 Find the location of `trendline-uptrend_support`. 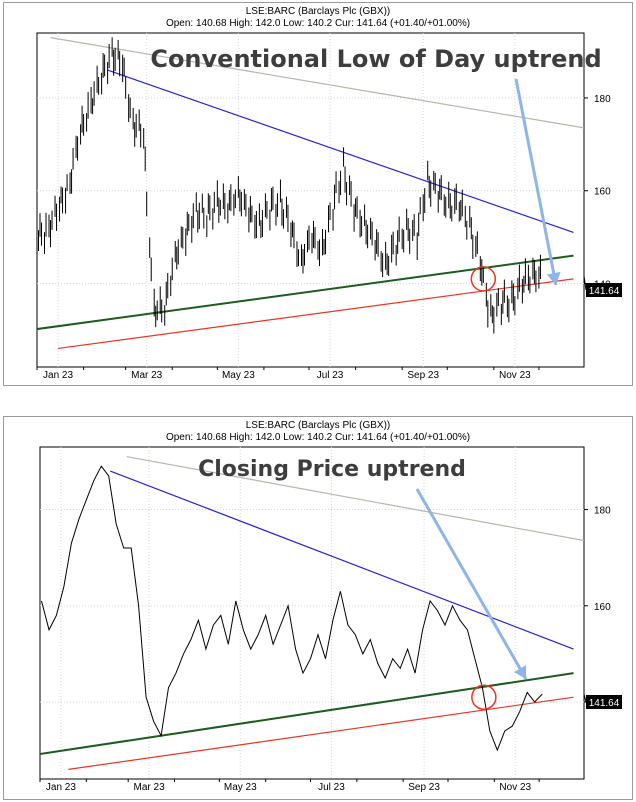

trendline-uptrend_support is located at coordinates (321, 733).